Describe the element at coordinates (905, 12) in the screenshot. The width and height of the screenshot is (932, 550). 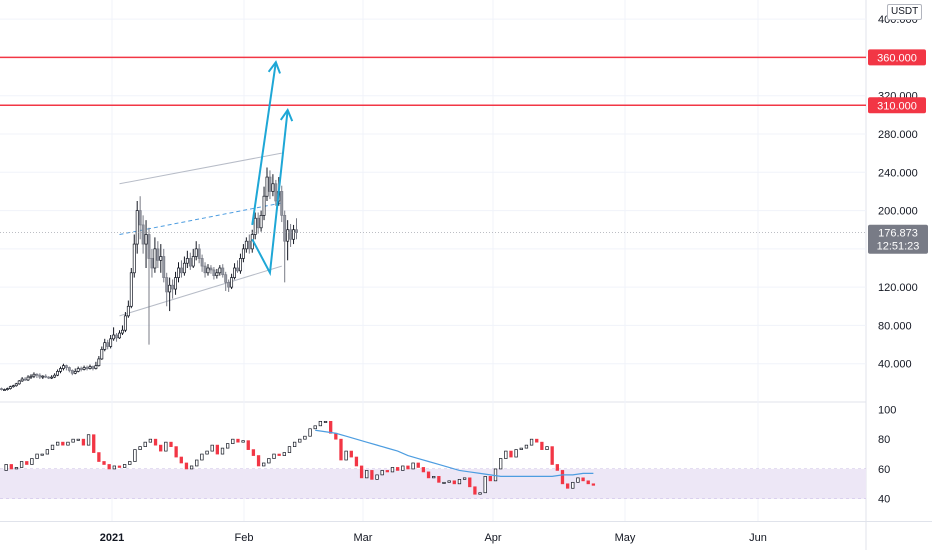
I see `currency-label: USDT` at that location.